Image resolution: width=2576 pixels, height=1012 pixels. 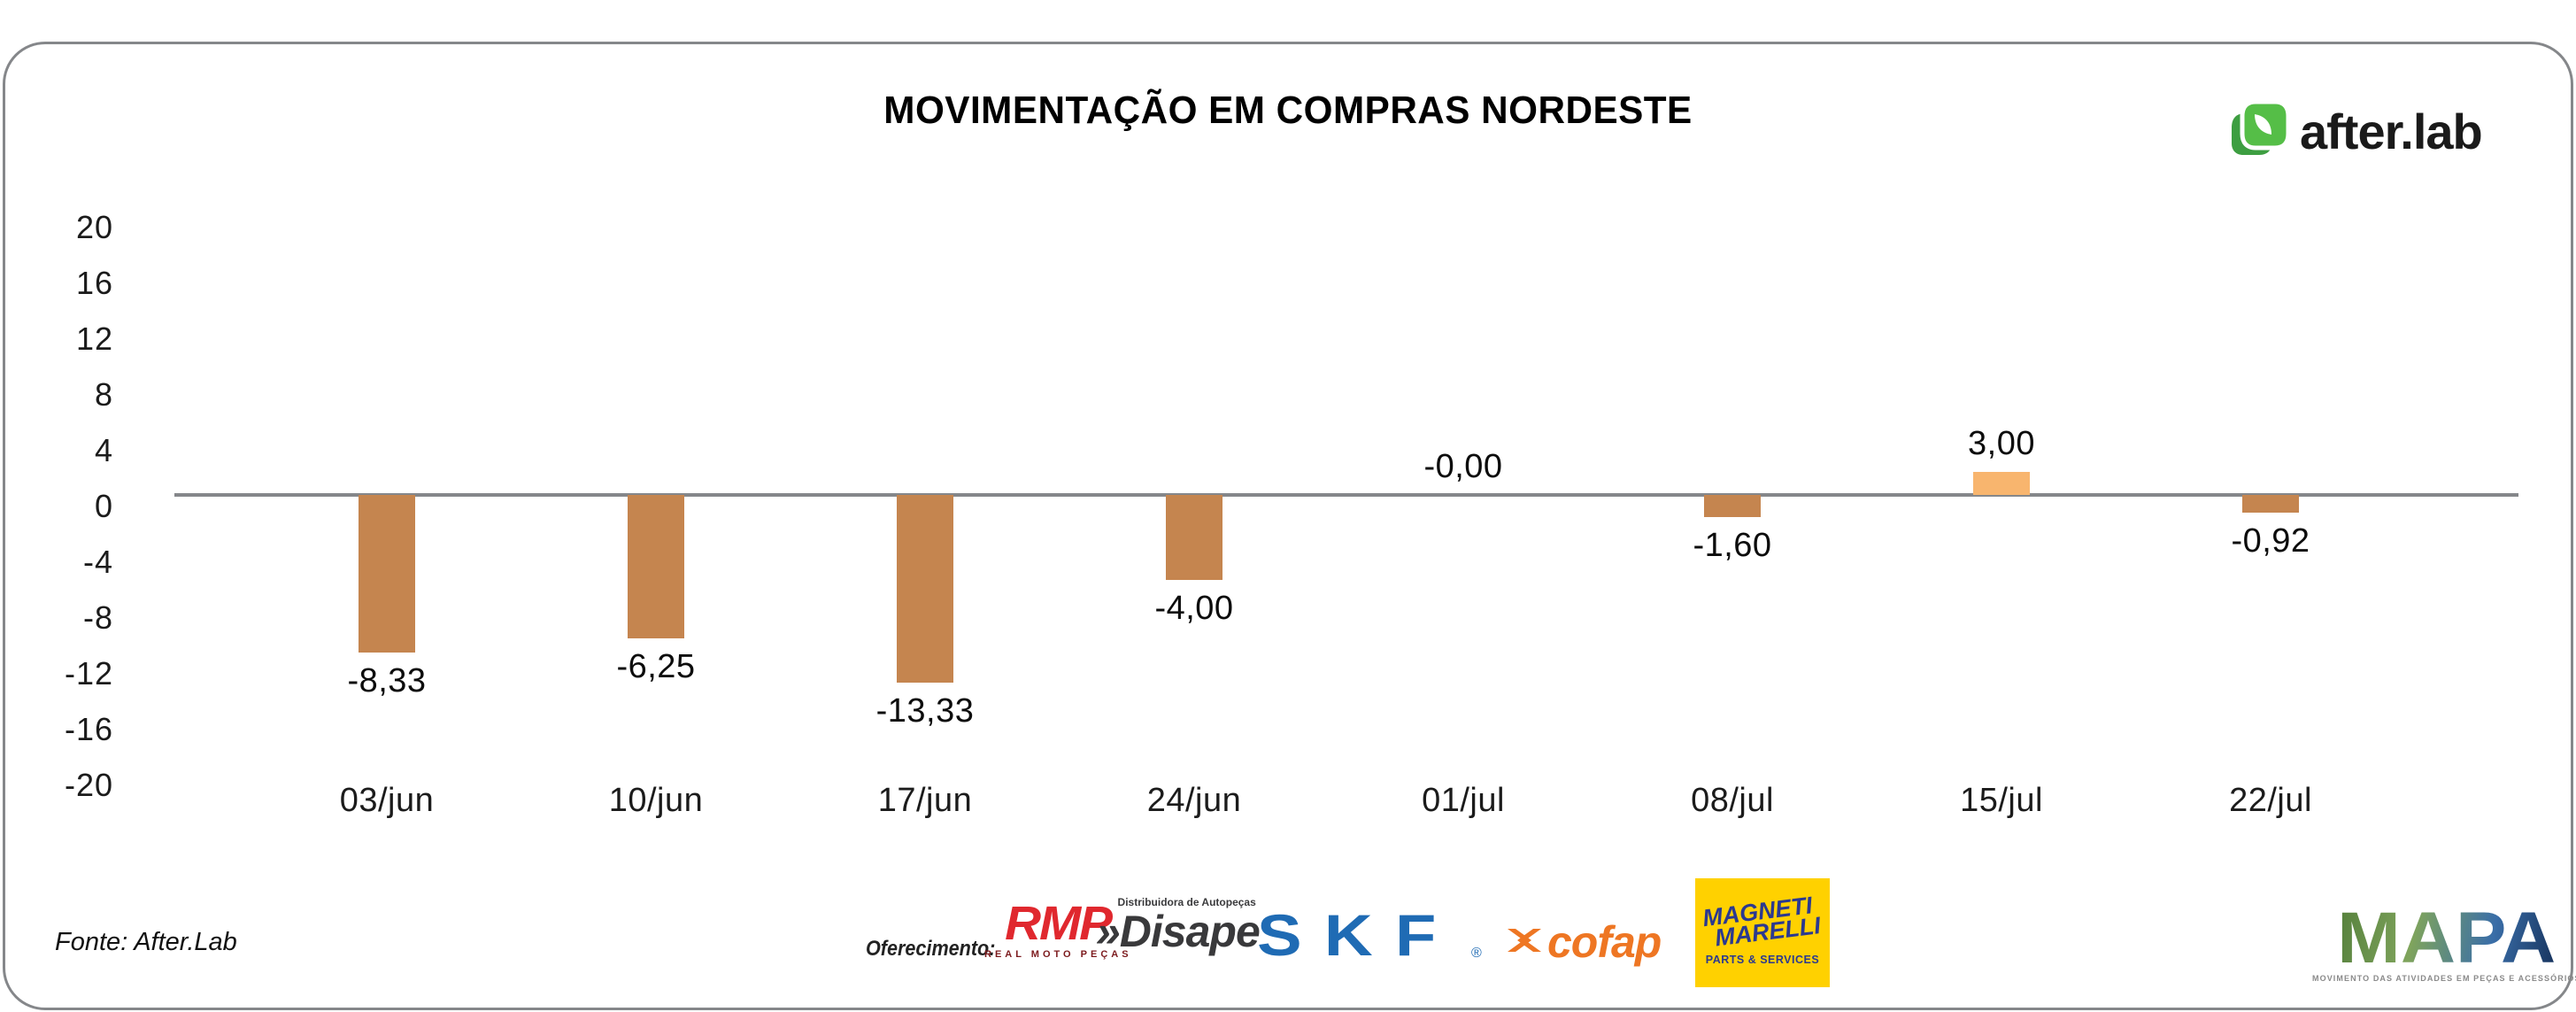 I want to click on disape-subtitle: Distribuidora de Autopeças, so click(x=1186, y=902).